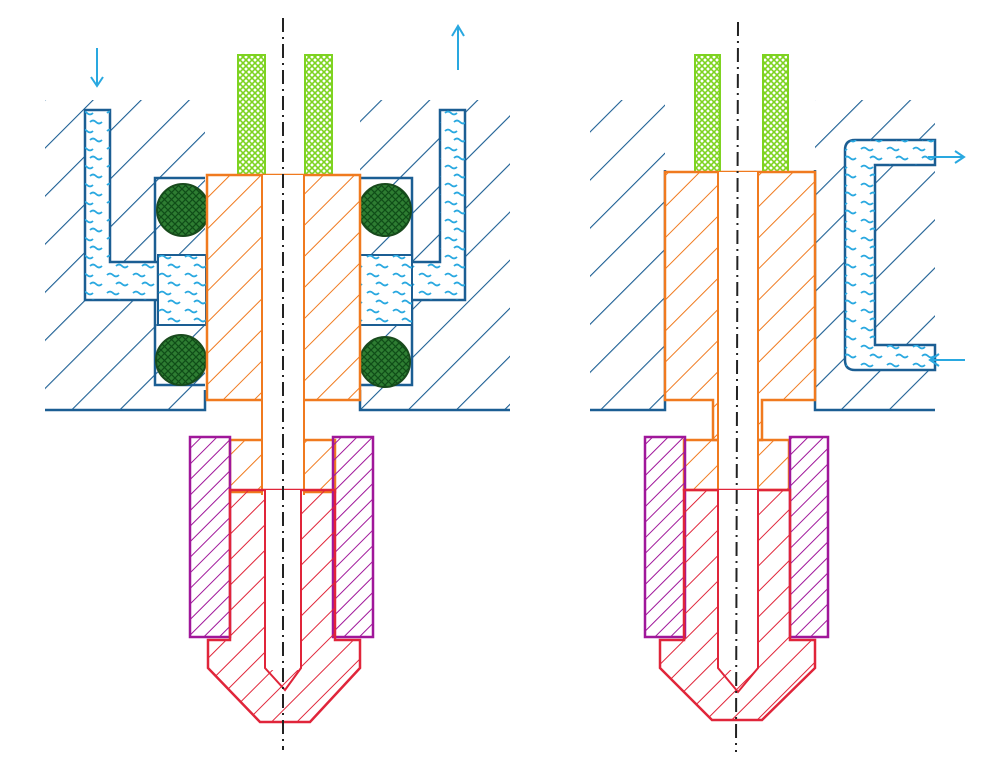 The height and width of the screenshot is (763, 997). I want to click on right-center-axis, so click(737, 387).